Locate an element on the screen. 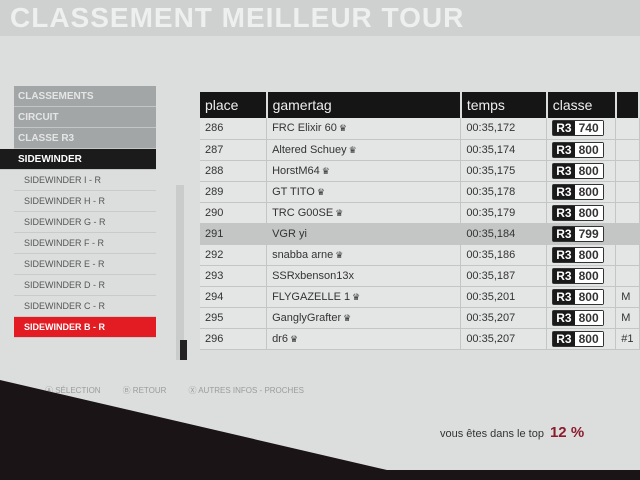 The width and height of the screenshot is (640, 480). gamertag-cell: FRC Elixir 60 ♛ is located at coordinates (364, 129).